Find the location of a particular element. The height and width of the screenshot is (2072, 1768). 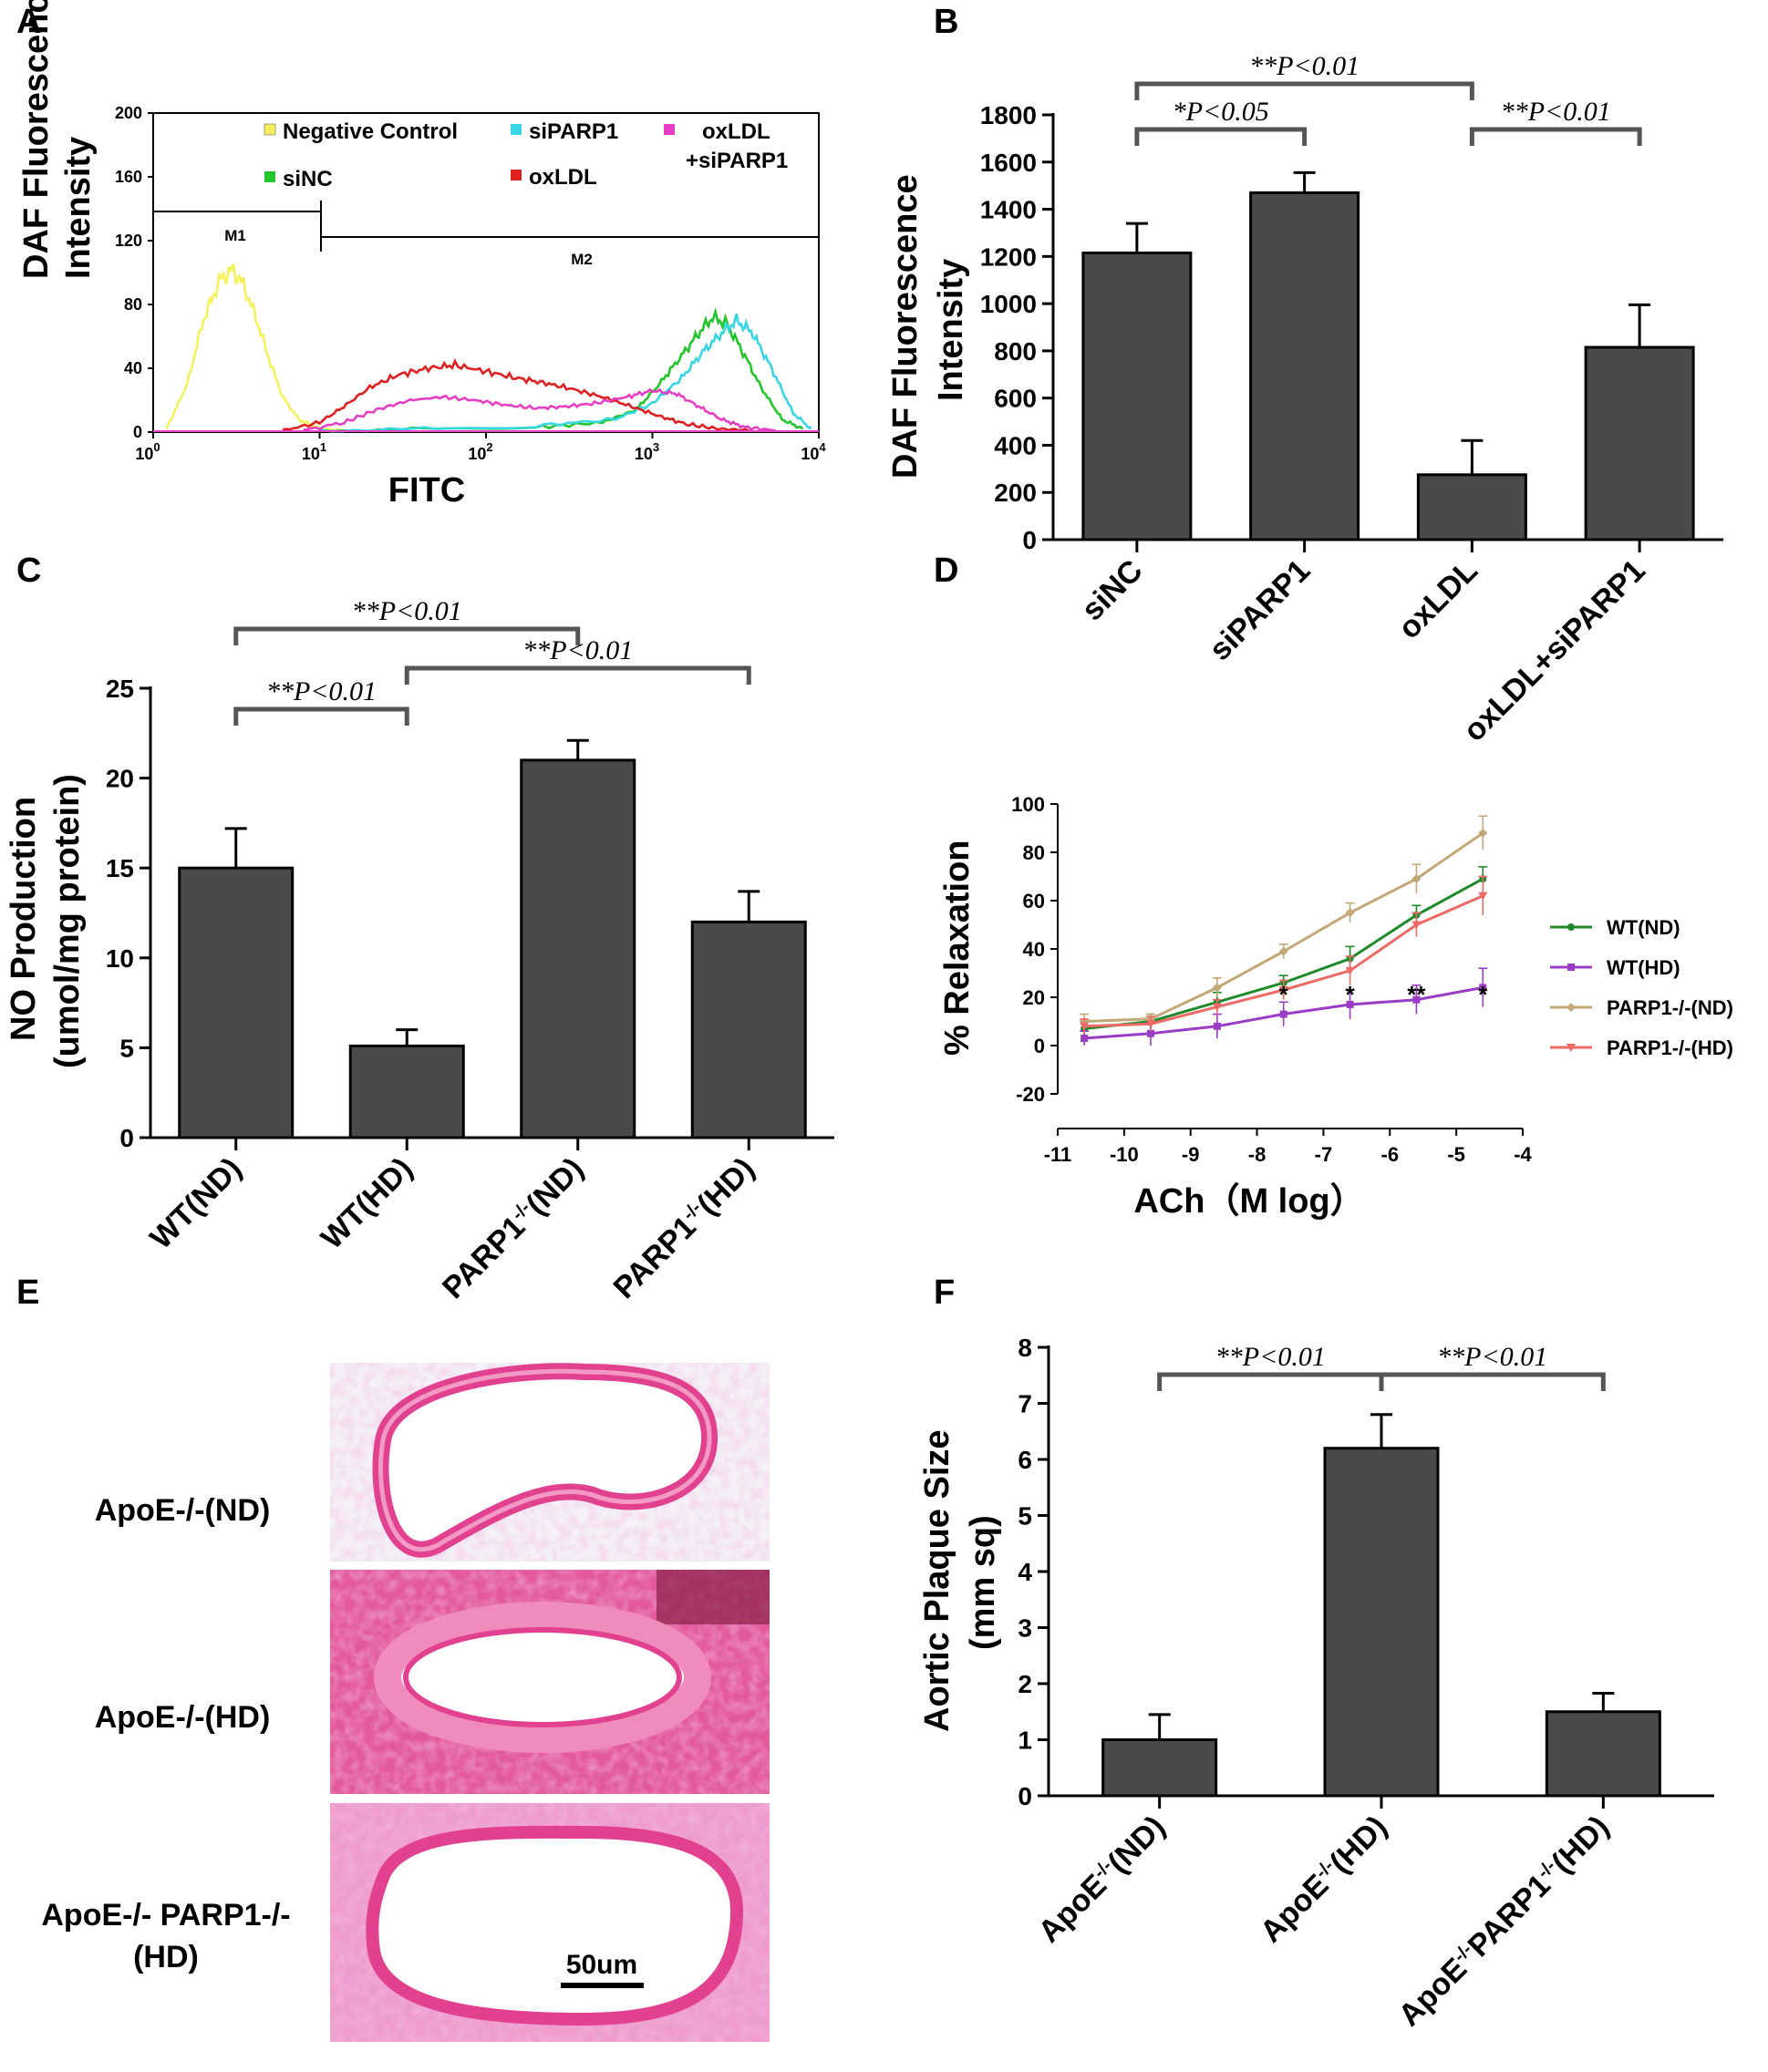

panel-d-ylabel: % Relaxation is located at coordinates (958, 948).